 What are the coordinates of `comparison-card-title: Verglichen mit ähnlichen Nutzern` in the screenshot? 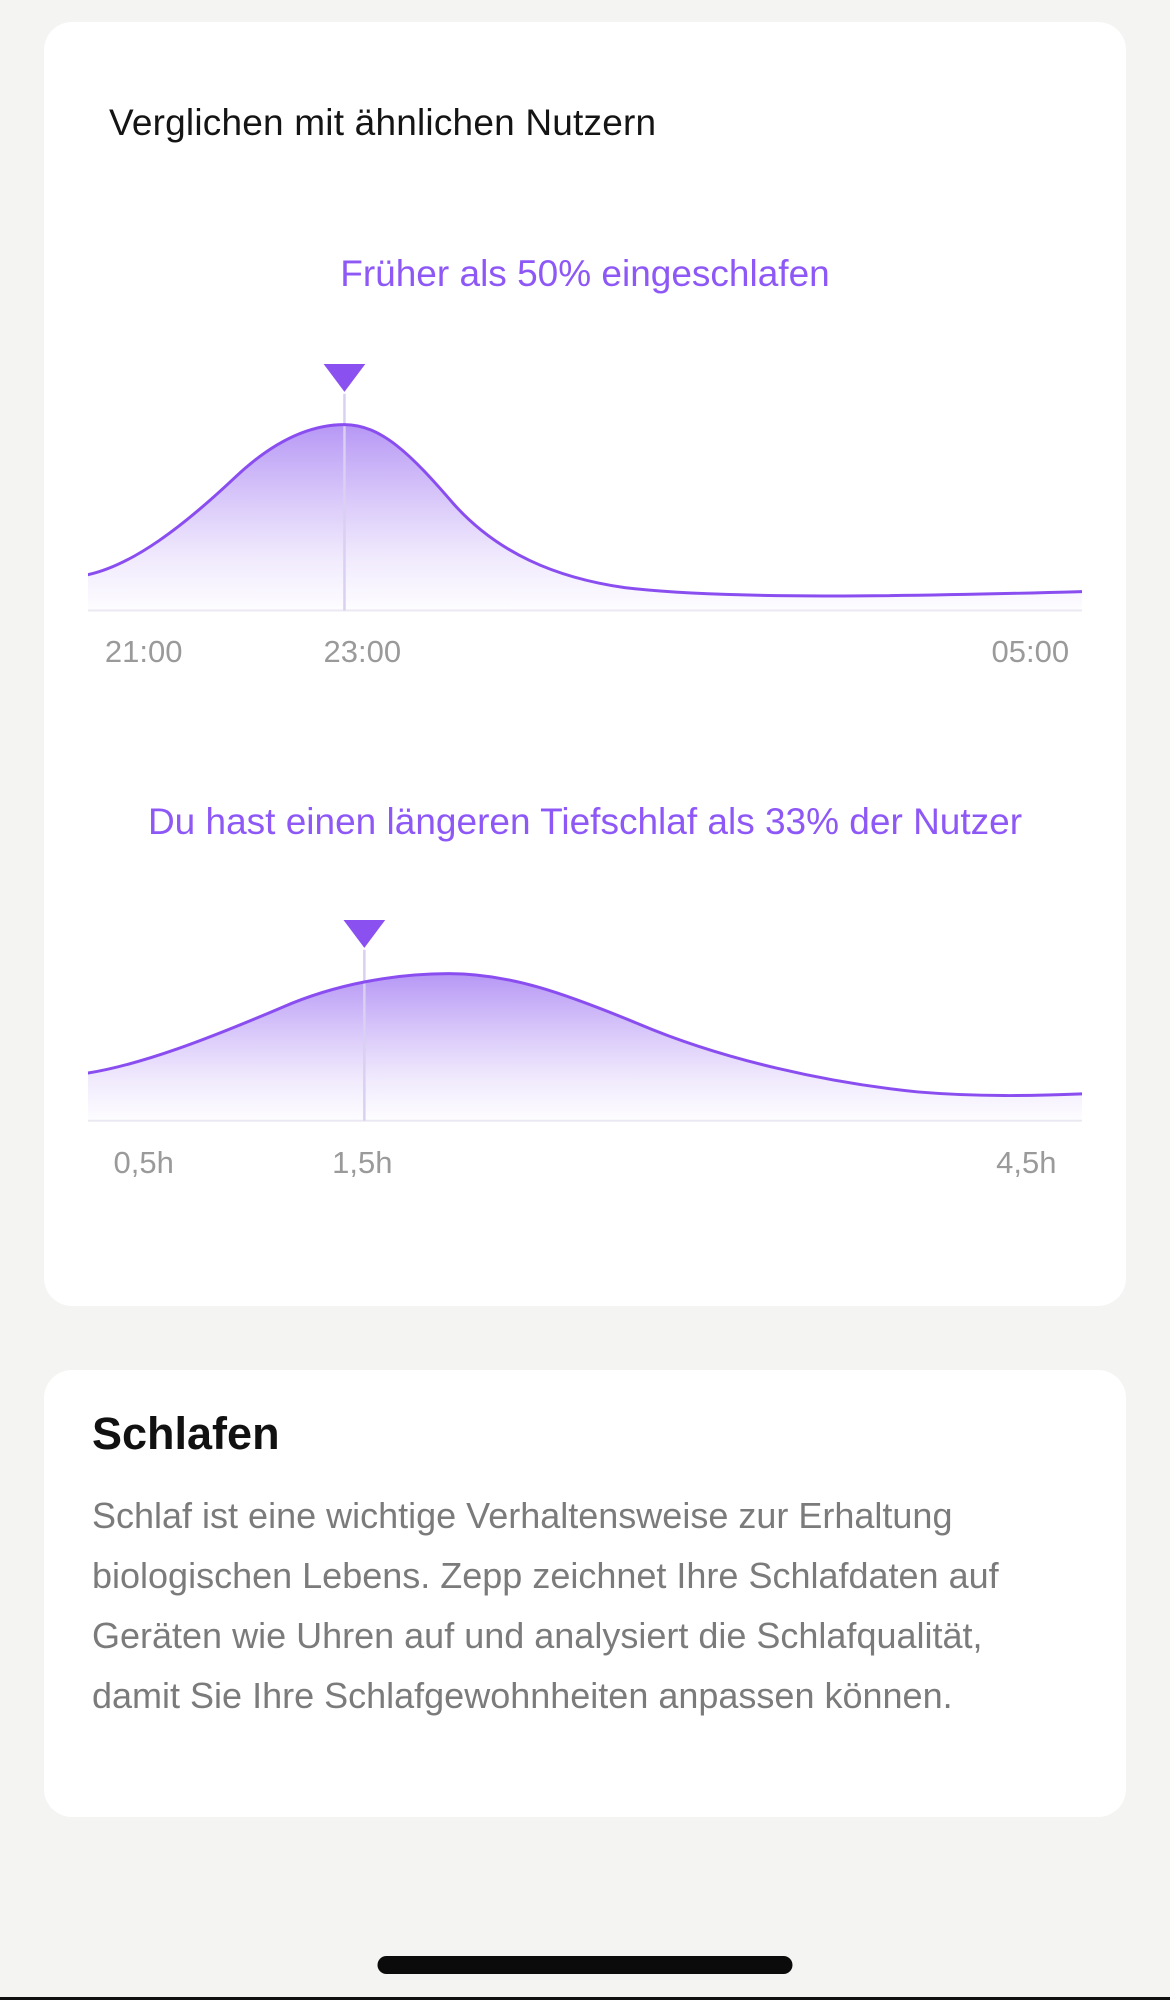 It's located at (383, 122).